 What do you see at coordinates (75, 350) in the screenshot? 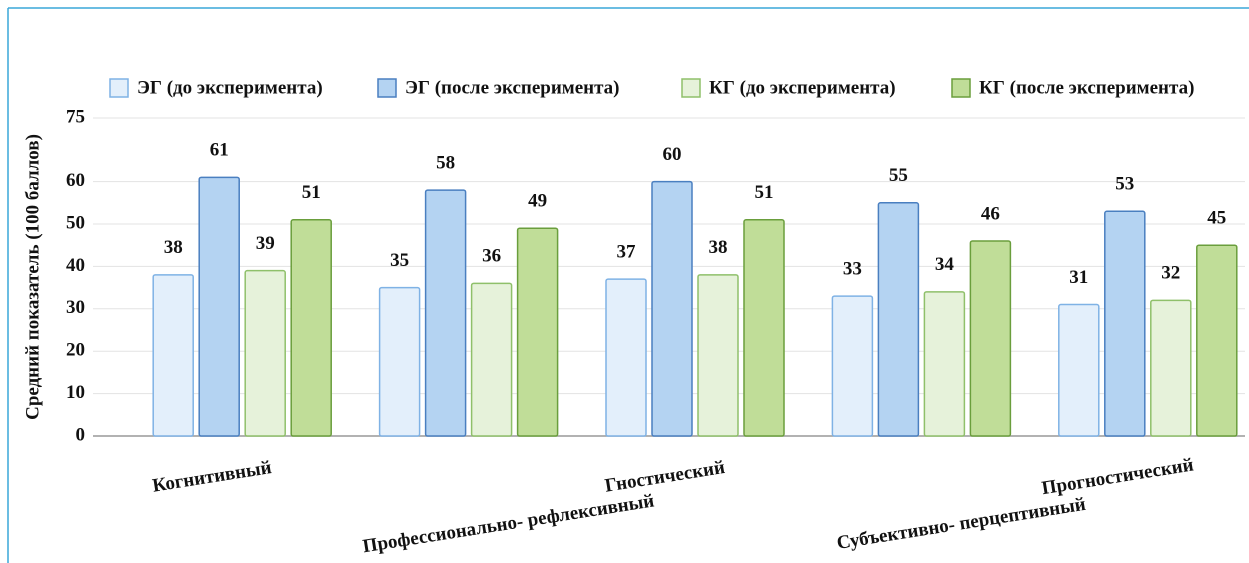
I see `y-tick-label: 20` at bounding box center [75, 350].